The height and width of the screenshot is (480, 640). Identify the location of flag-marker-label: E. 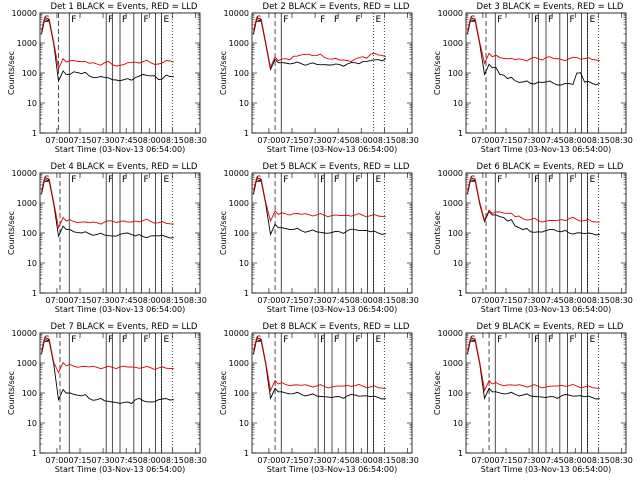
(593, 340).